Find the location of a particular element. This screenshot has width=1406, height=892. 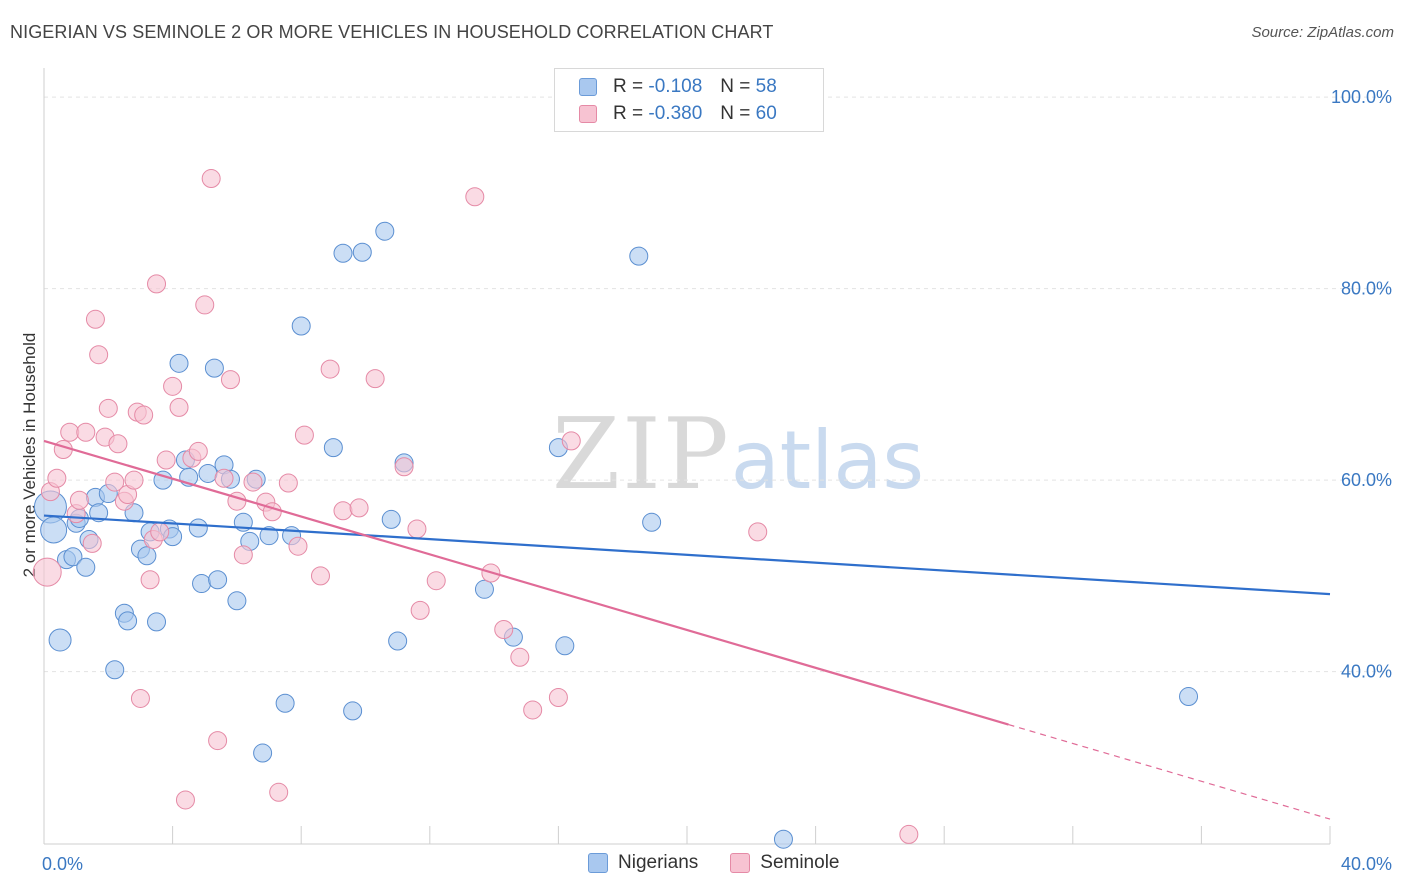

stats-legend: R = -0.108 N = 58 R = -0.380 N = 60 is located at coordinates (689, 100).